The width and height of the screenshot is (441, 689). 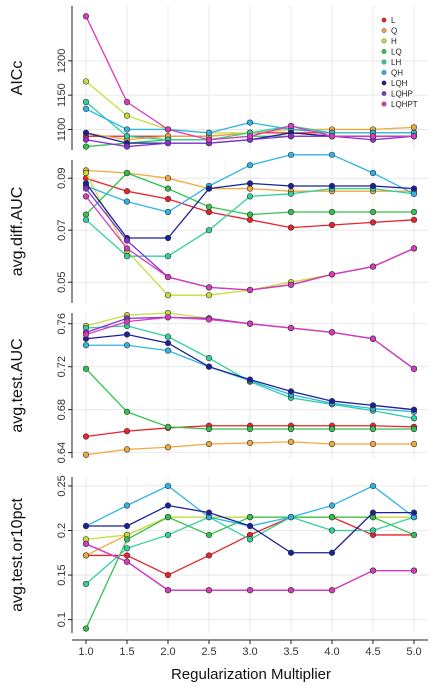 I want to click on y-tick-label: 1100, so click(x=62, y=130).